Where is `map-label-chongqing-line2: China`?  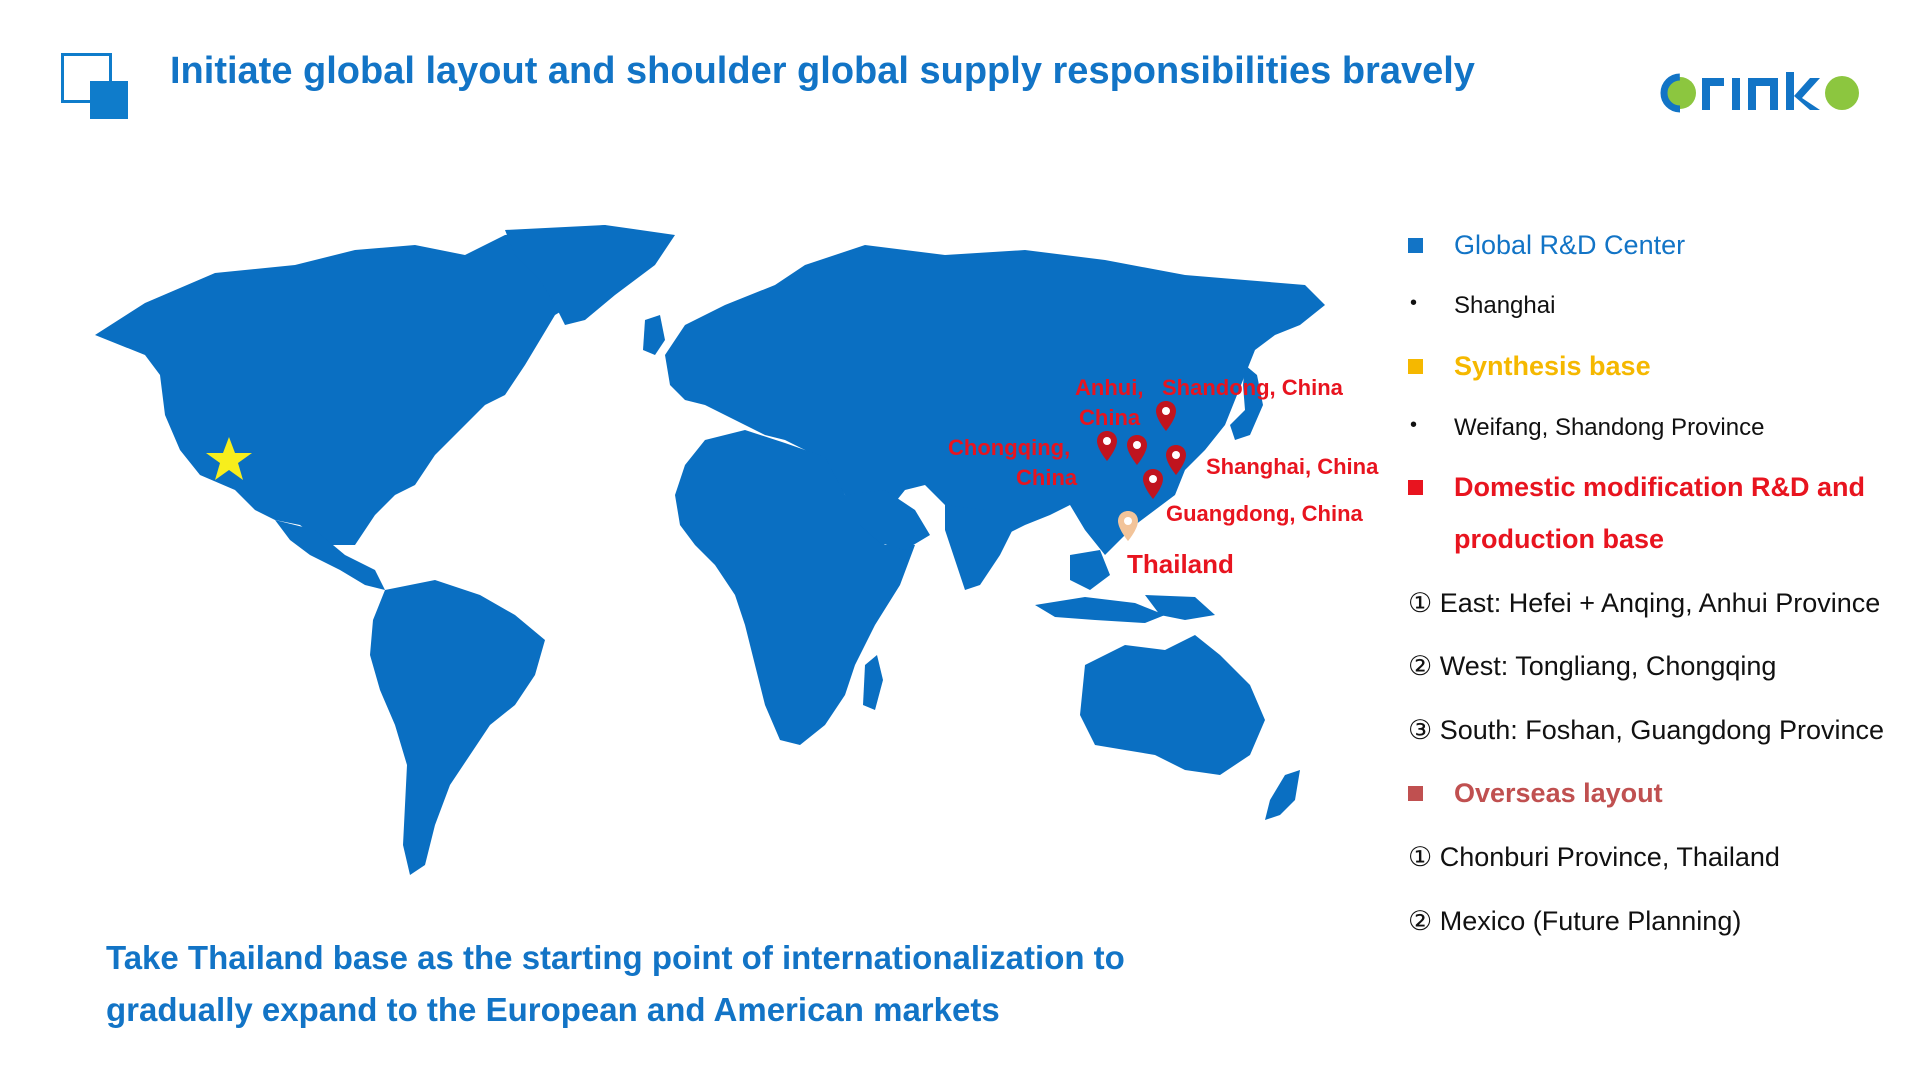 map-label-chongqing-line2: China is located at coordinates (1047, 477).